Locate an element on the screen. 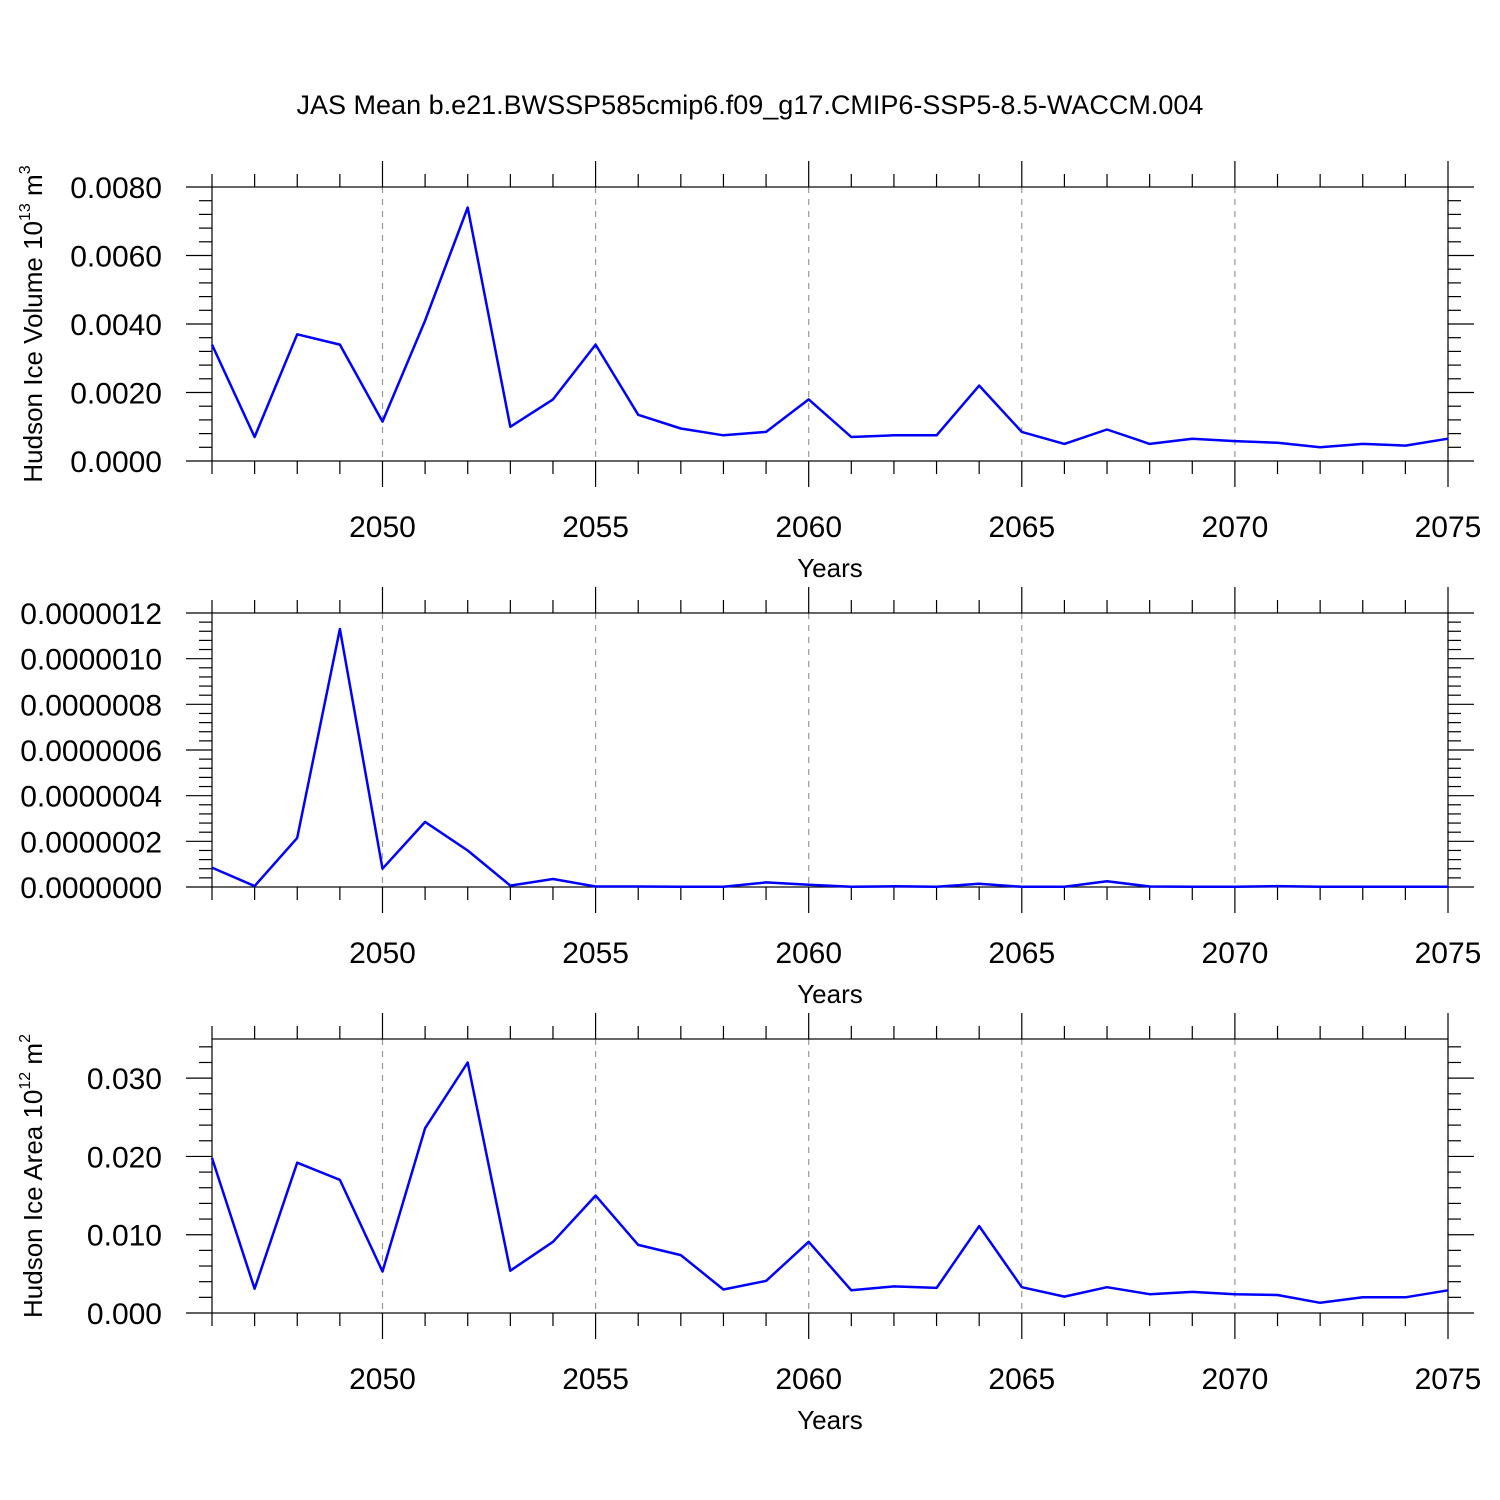  y-tick-label: 0.0000 is located at coordinates (116, 462).